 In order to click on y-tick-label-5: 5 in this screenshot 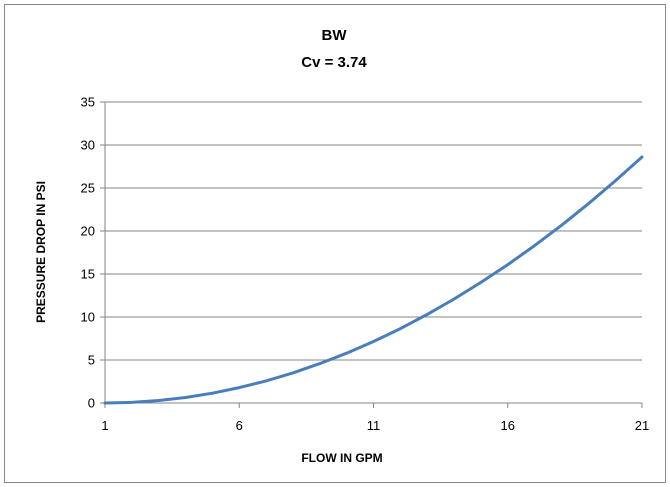, I will do `click(91, 360)`.